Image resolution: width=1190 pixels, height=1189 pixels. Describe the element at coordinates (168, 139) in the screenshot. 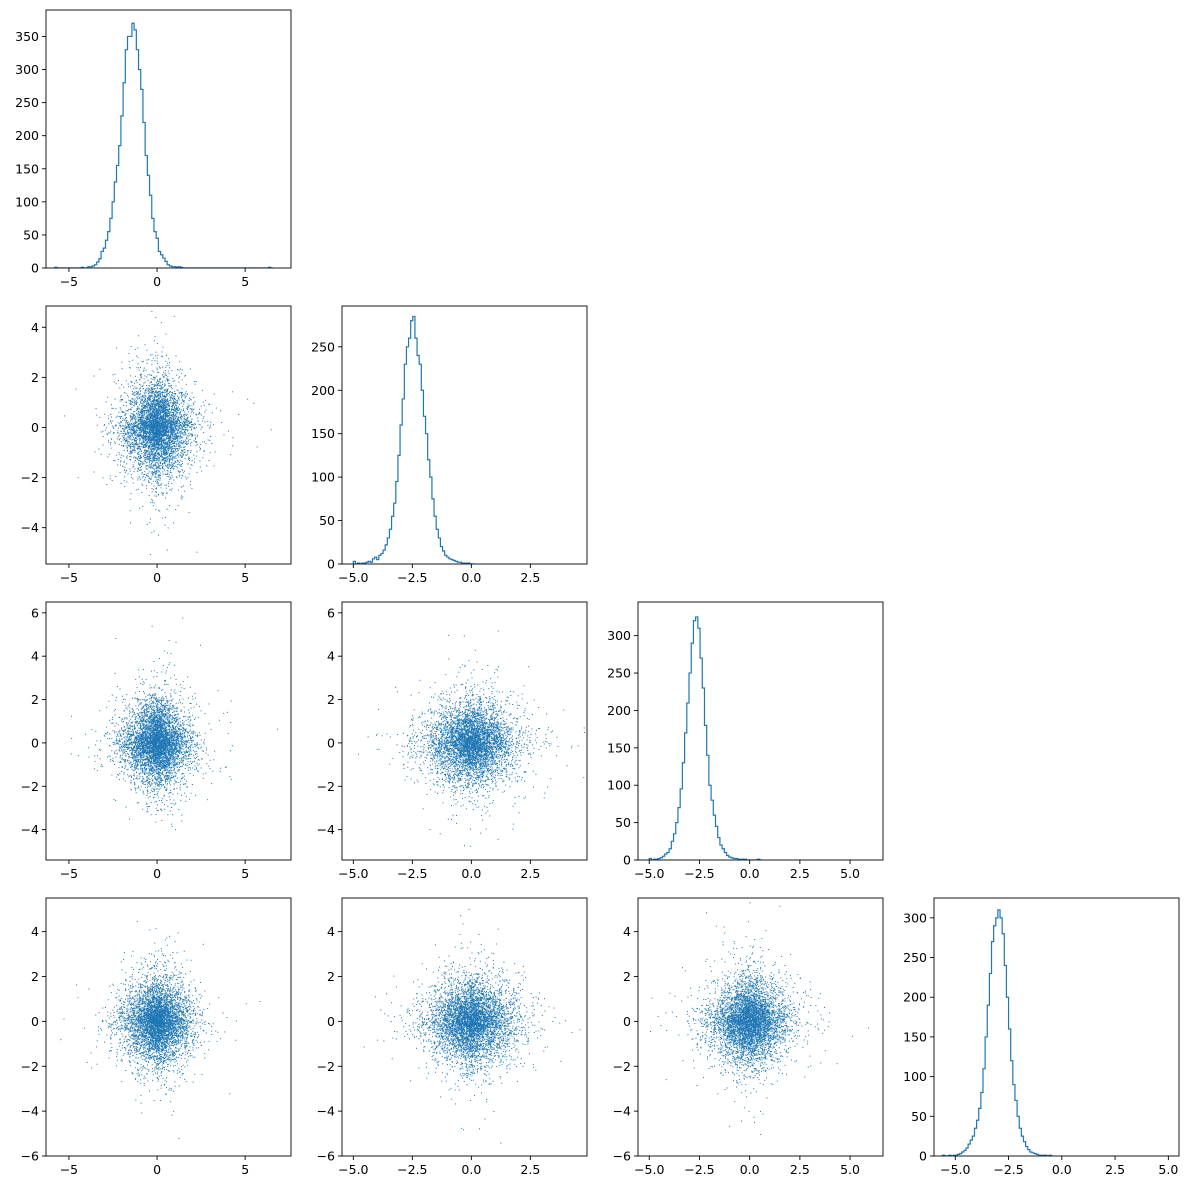

I see `axes-frame` at that location.